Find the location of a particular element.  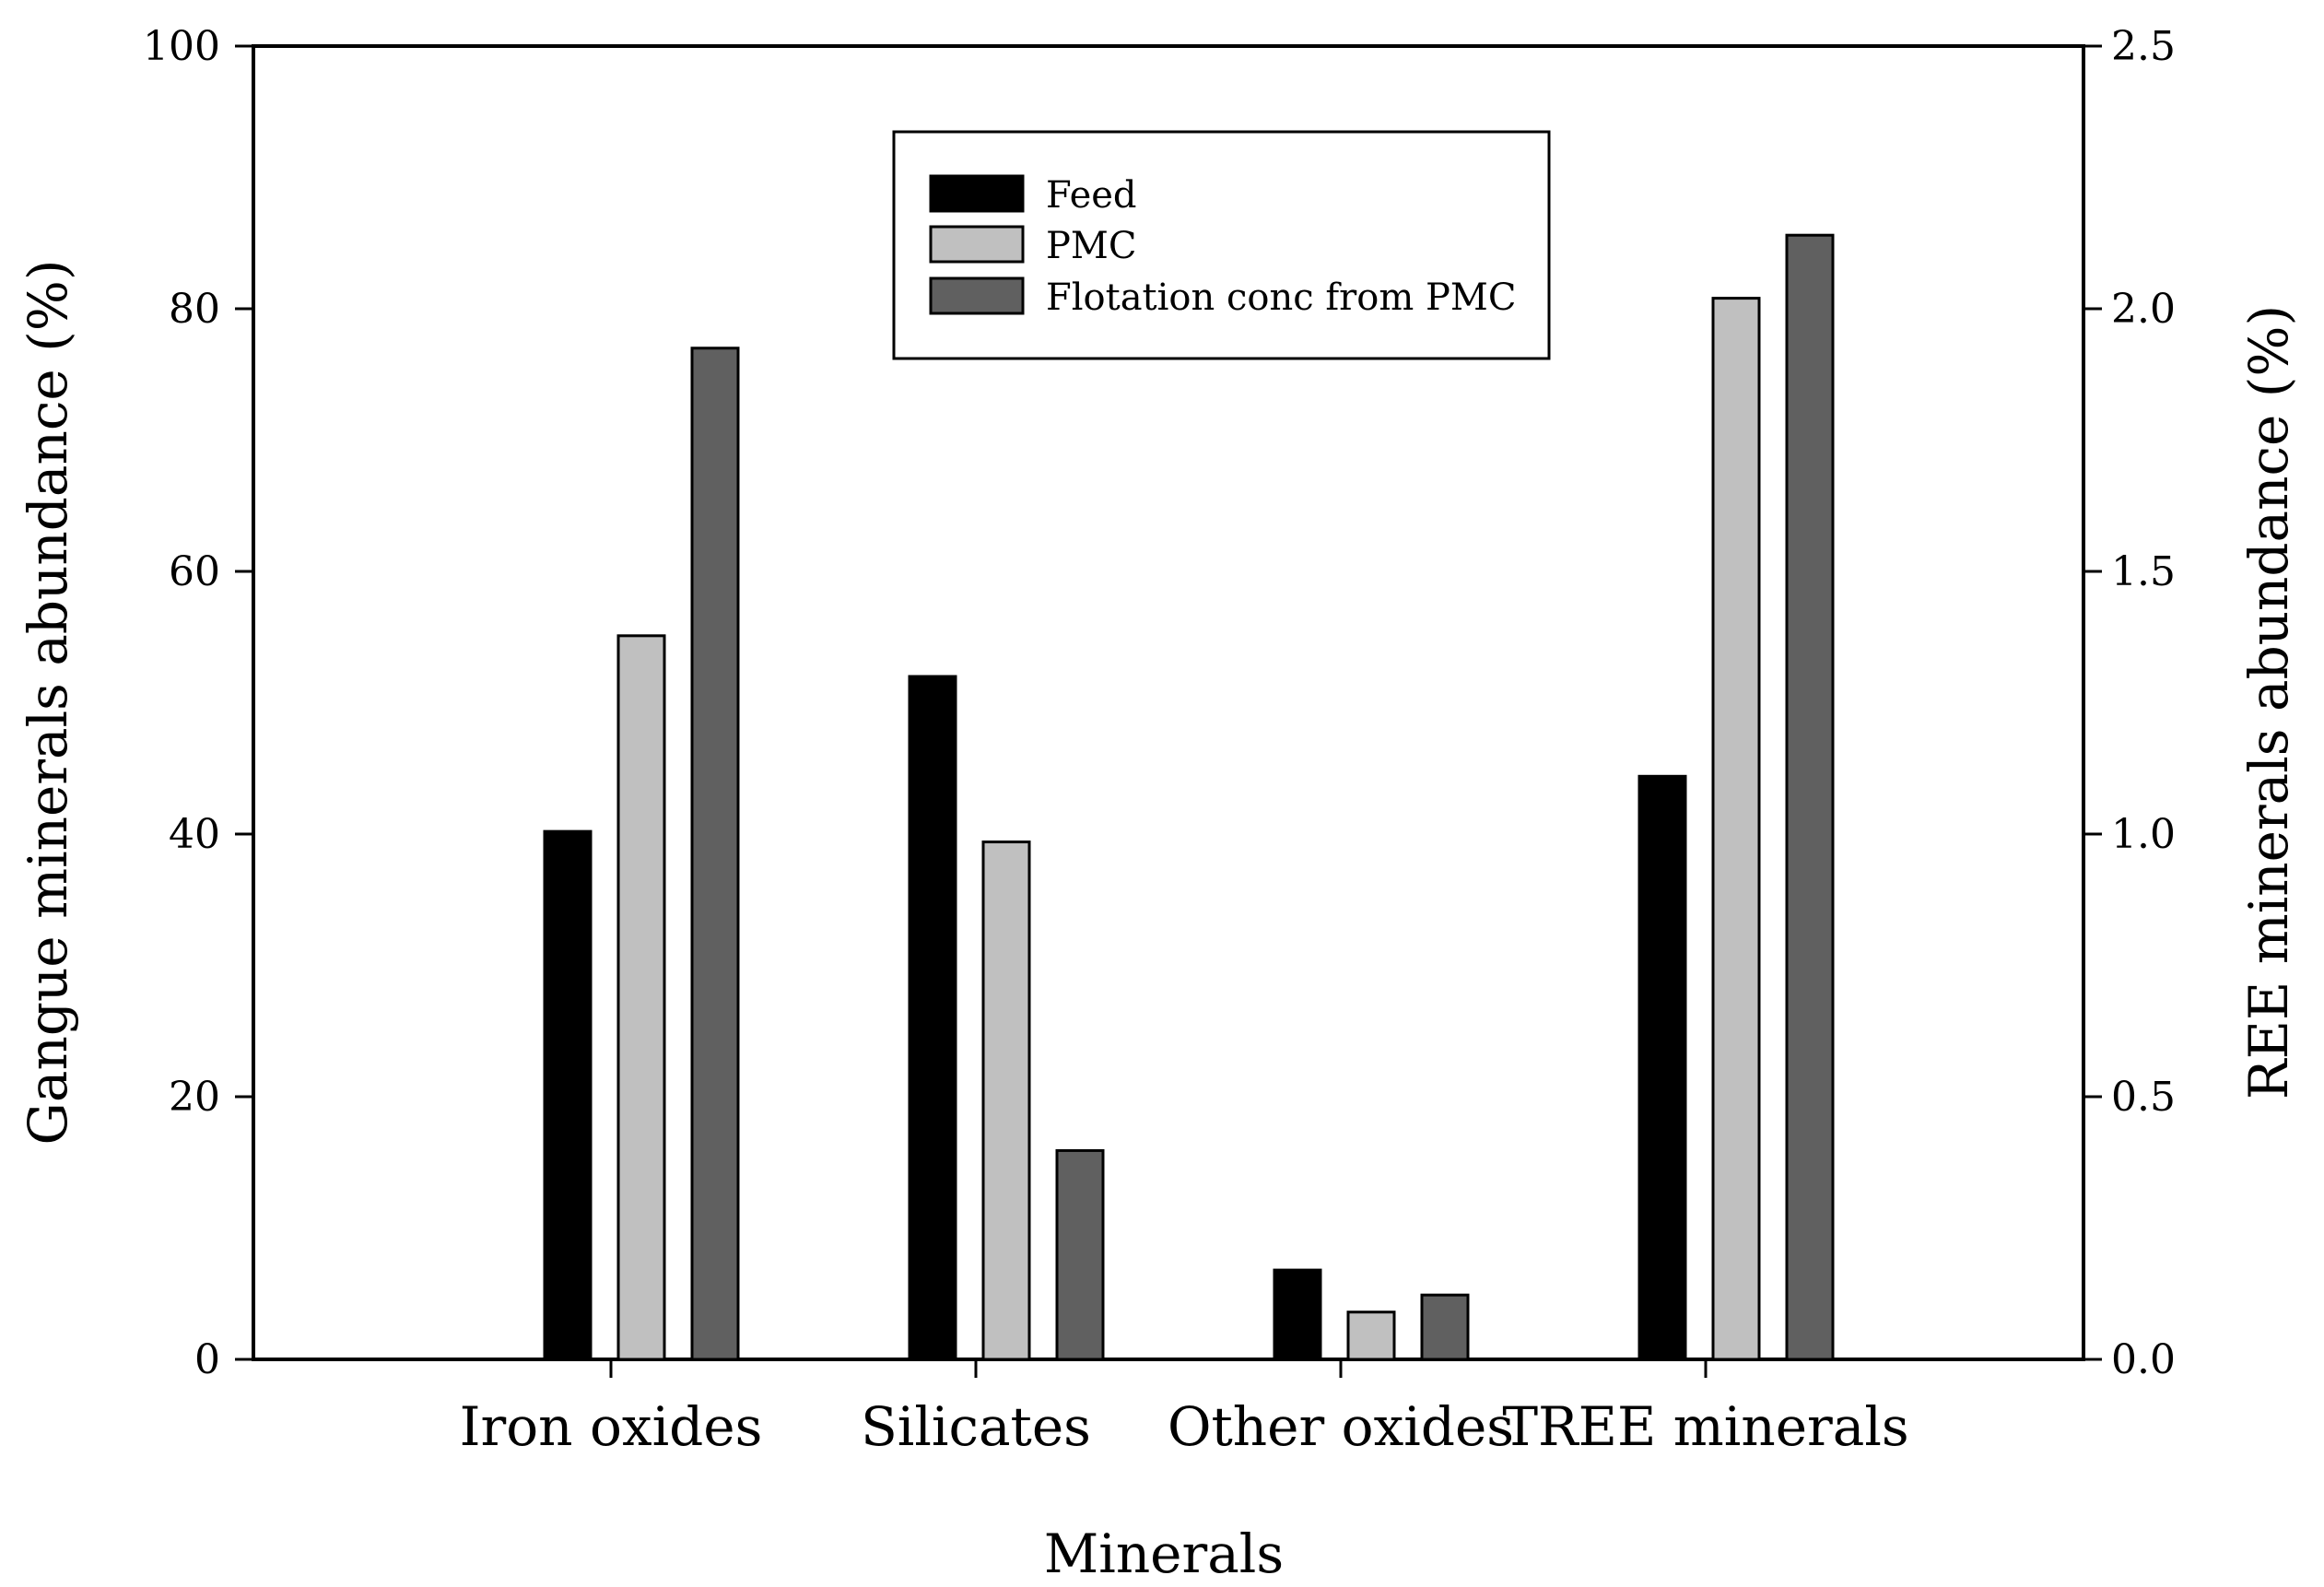

right-y-axis: 0.0 0.5 1.0 1.5 2.0 2.5 is located at coordinates (2129, 703).